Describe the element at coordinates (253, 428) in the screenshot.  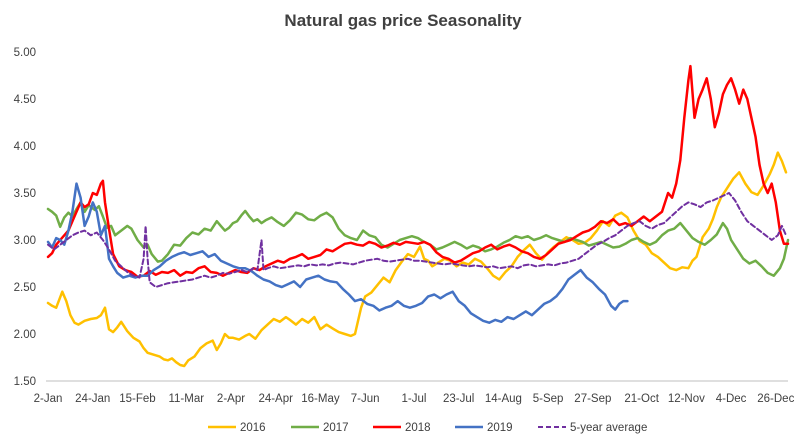
I see `legend-label: 2016` at that location.